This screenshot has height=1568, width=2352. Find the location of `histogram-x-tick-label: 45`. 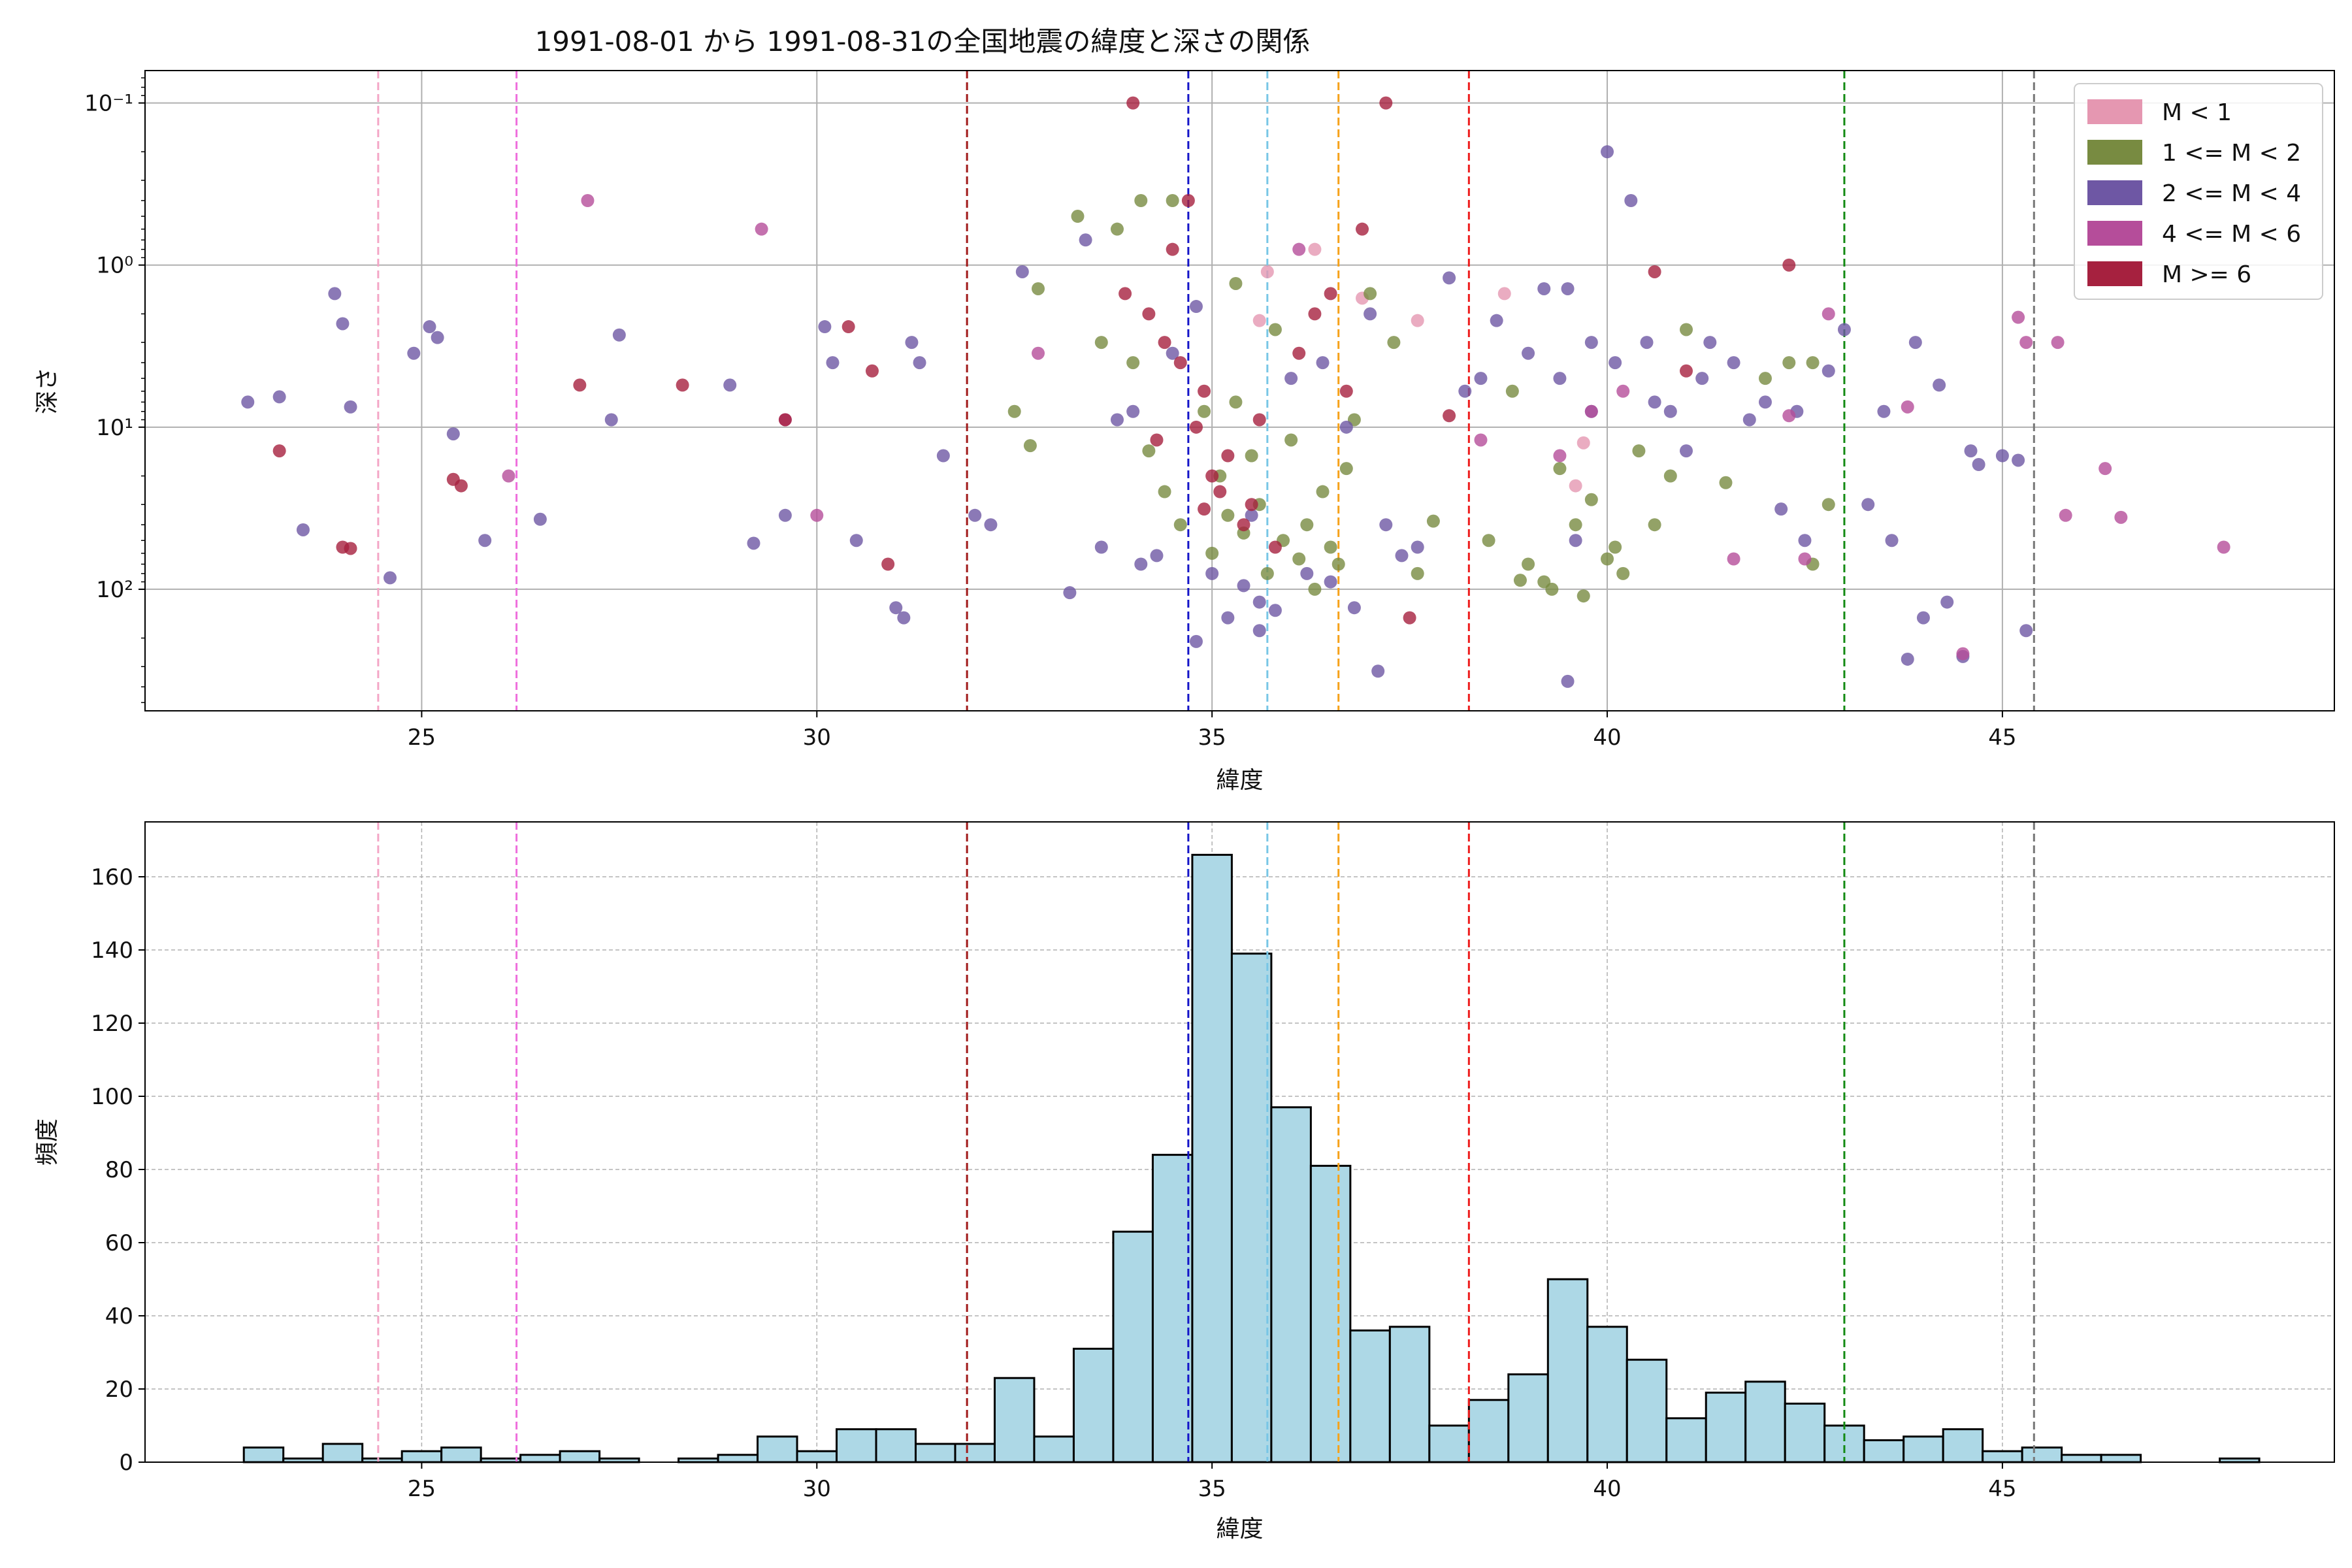

histogram-x-tick-label: 45 is located at coordinates (2002, 1489).